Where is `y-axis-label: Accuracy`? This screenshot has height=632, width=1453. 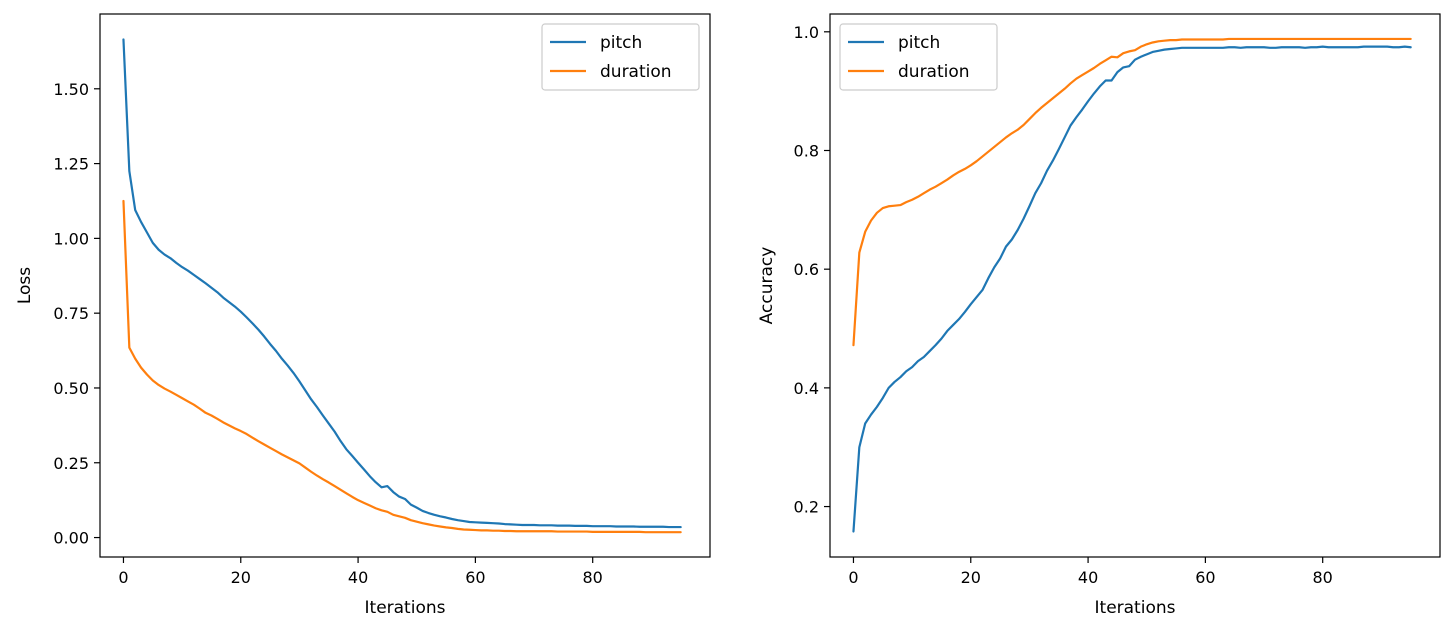
y-axis-label: Accuracy is located at coordinates (767, 286).